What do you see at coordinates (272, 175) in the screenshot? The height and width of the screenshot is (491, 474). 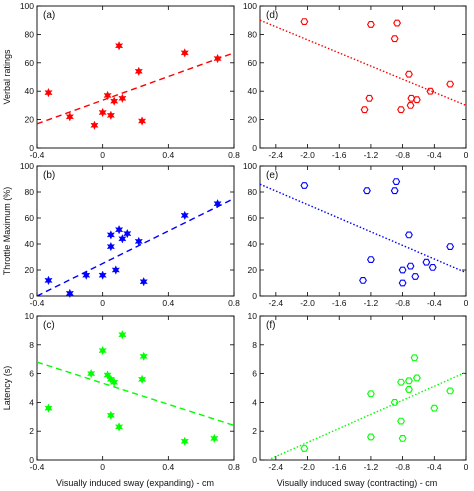 I see `panel-tag: (e)` at bounding box center [272, 175].